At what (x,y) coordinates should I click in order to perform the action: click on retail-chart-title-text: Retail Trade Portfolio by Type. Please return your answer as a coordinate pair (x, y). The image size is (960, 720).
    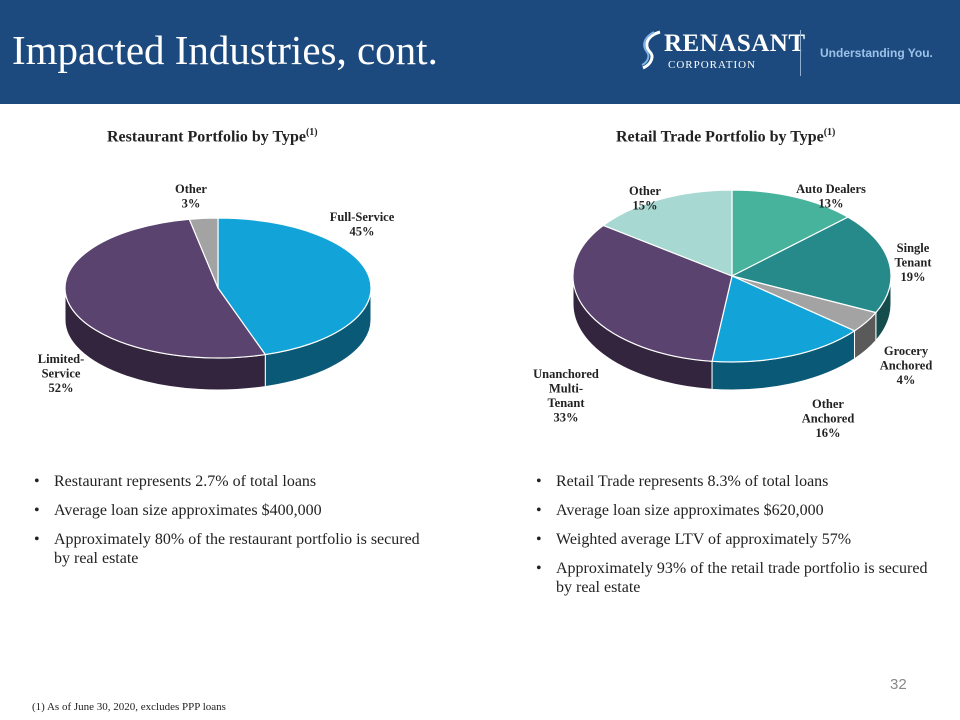
    Looking at the image, I should click on (720, 137).